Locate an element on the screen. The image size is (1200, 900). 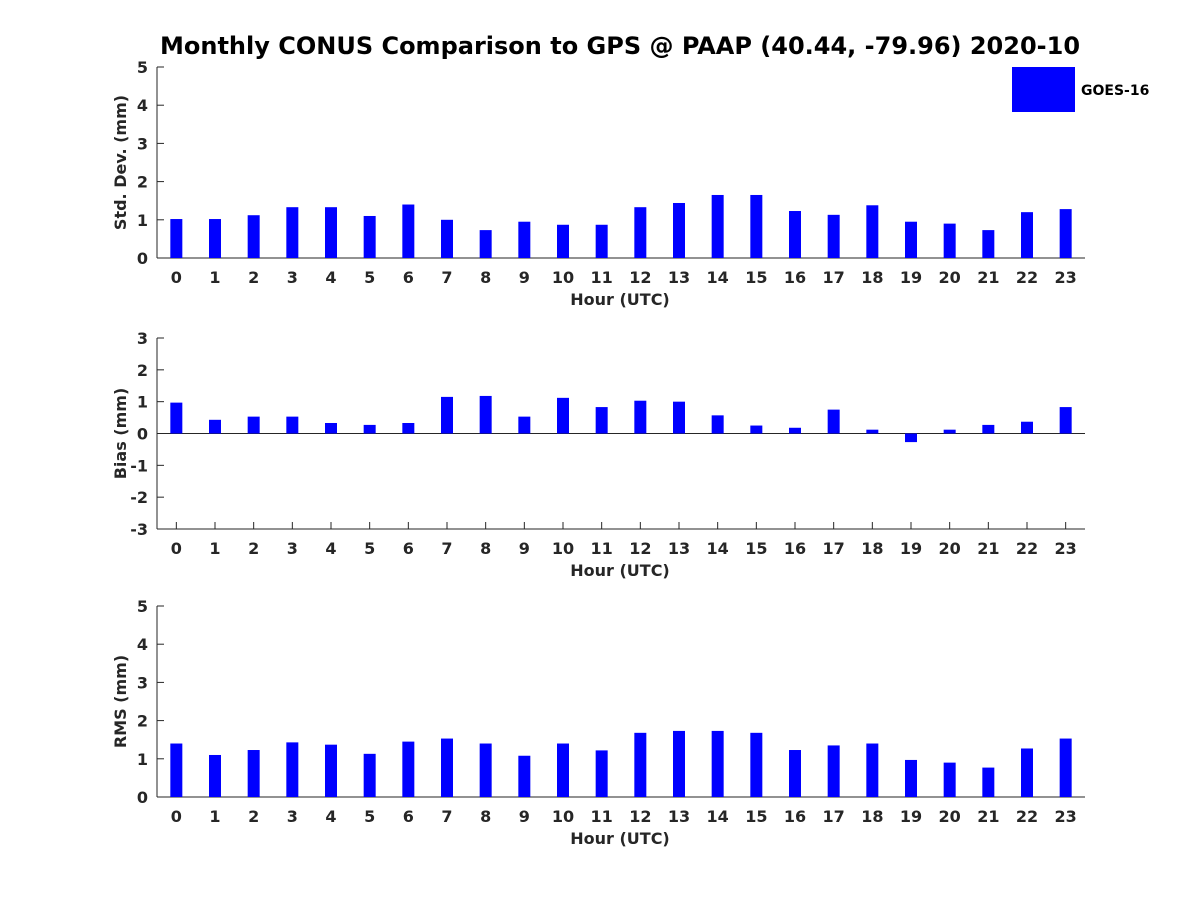
y-tick-label: 1 is located at coordinates (142, 759).